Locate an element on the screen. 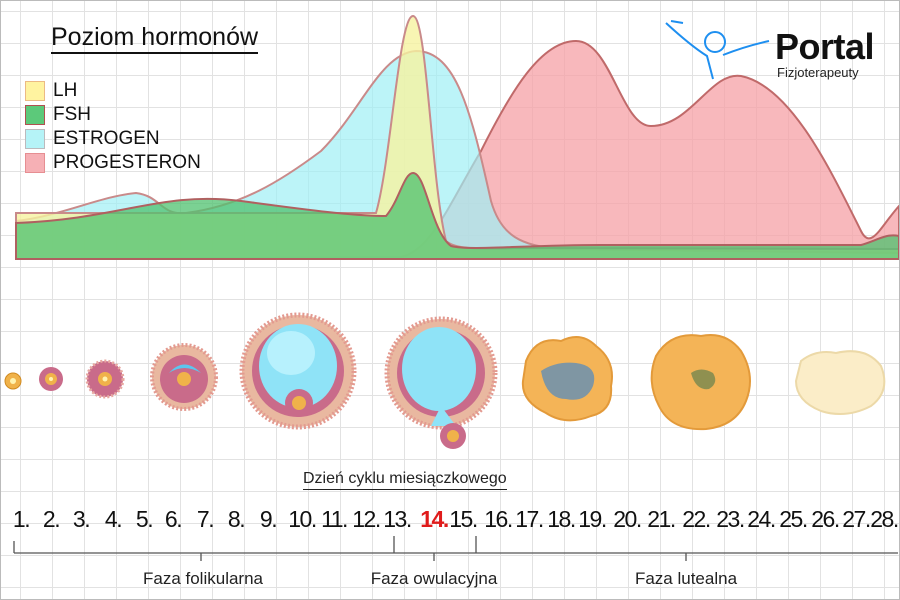  chart-title: Poziom hormonów is located at coordinates (155, 38).